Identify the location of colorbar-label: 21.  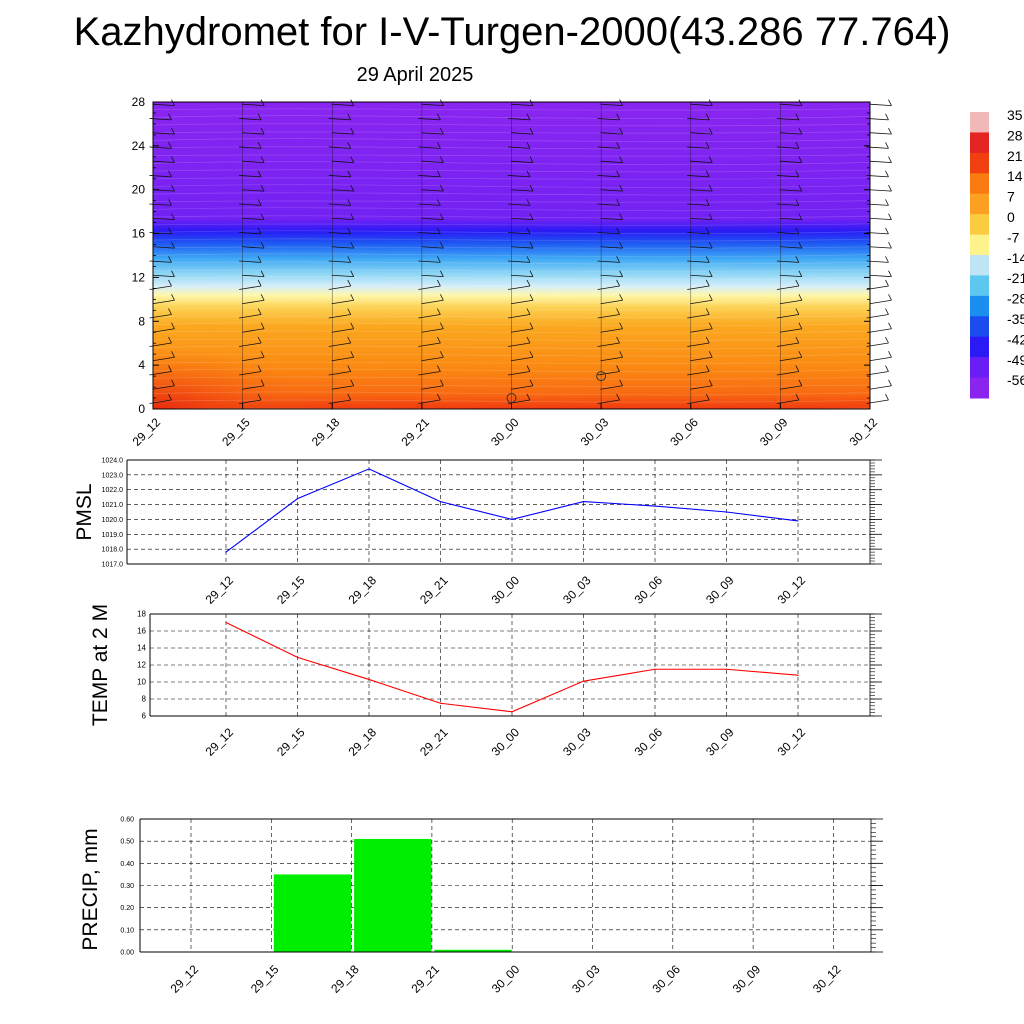
(1015, 156).